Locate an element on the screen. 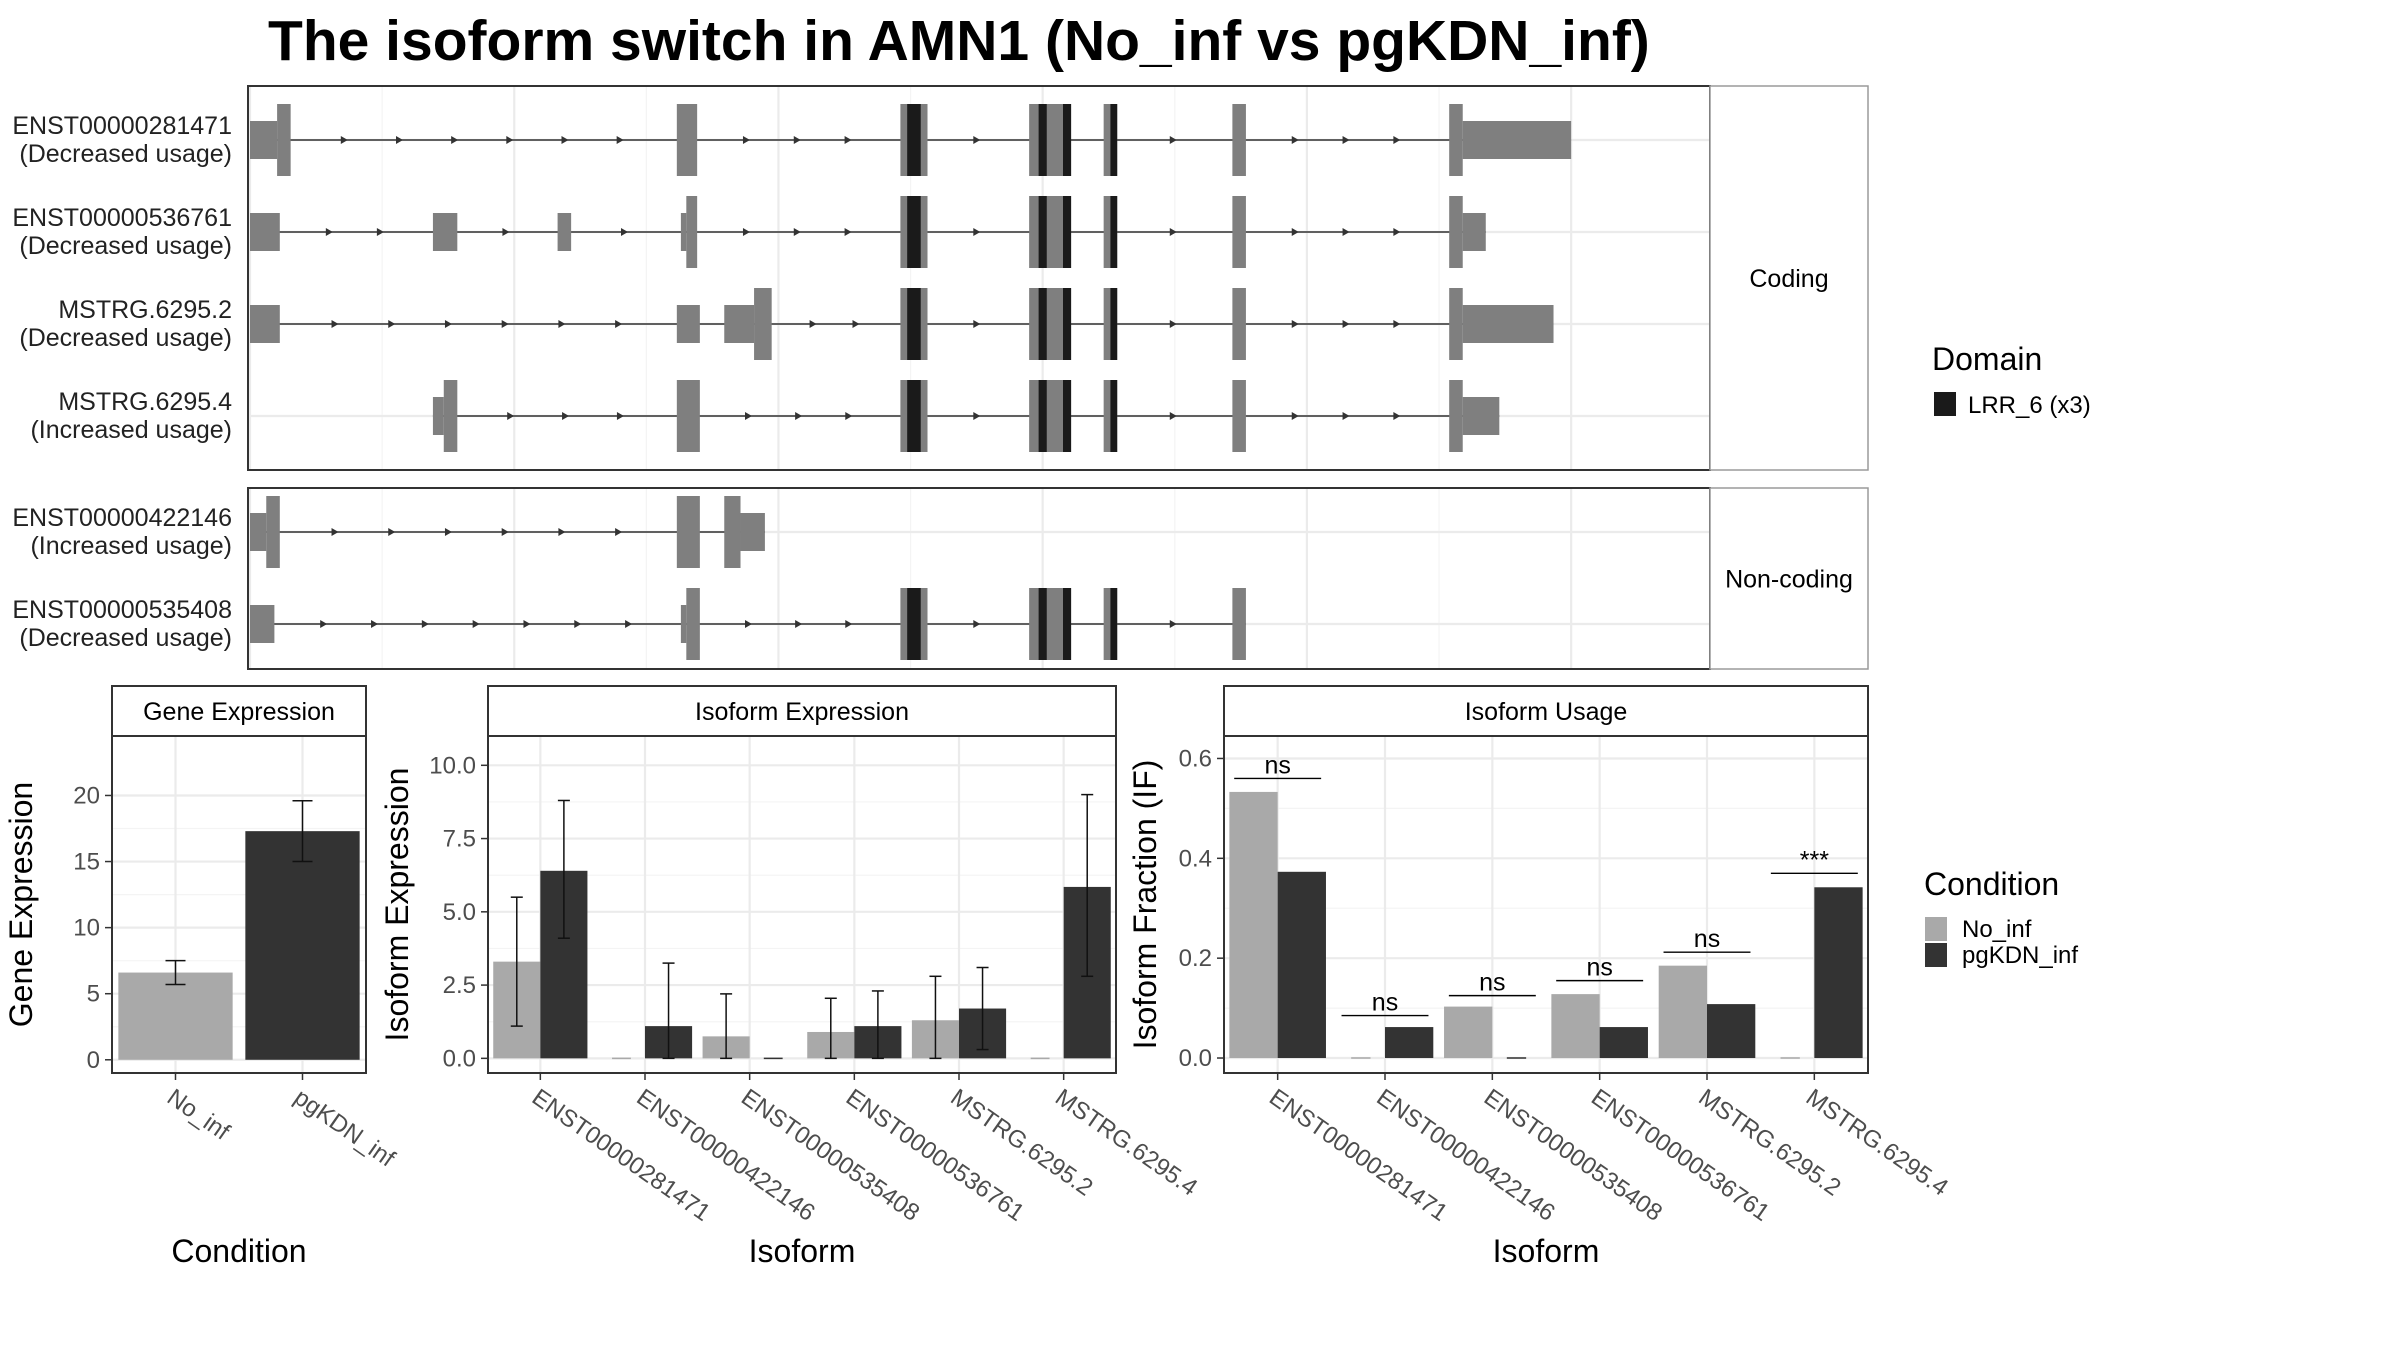 The height and width of the screenshot is (1350, 2400). transcript-id-label: ENST00000281471 is located at coordinates (122, 126).